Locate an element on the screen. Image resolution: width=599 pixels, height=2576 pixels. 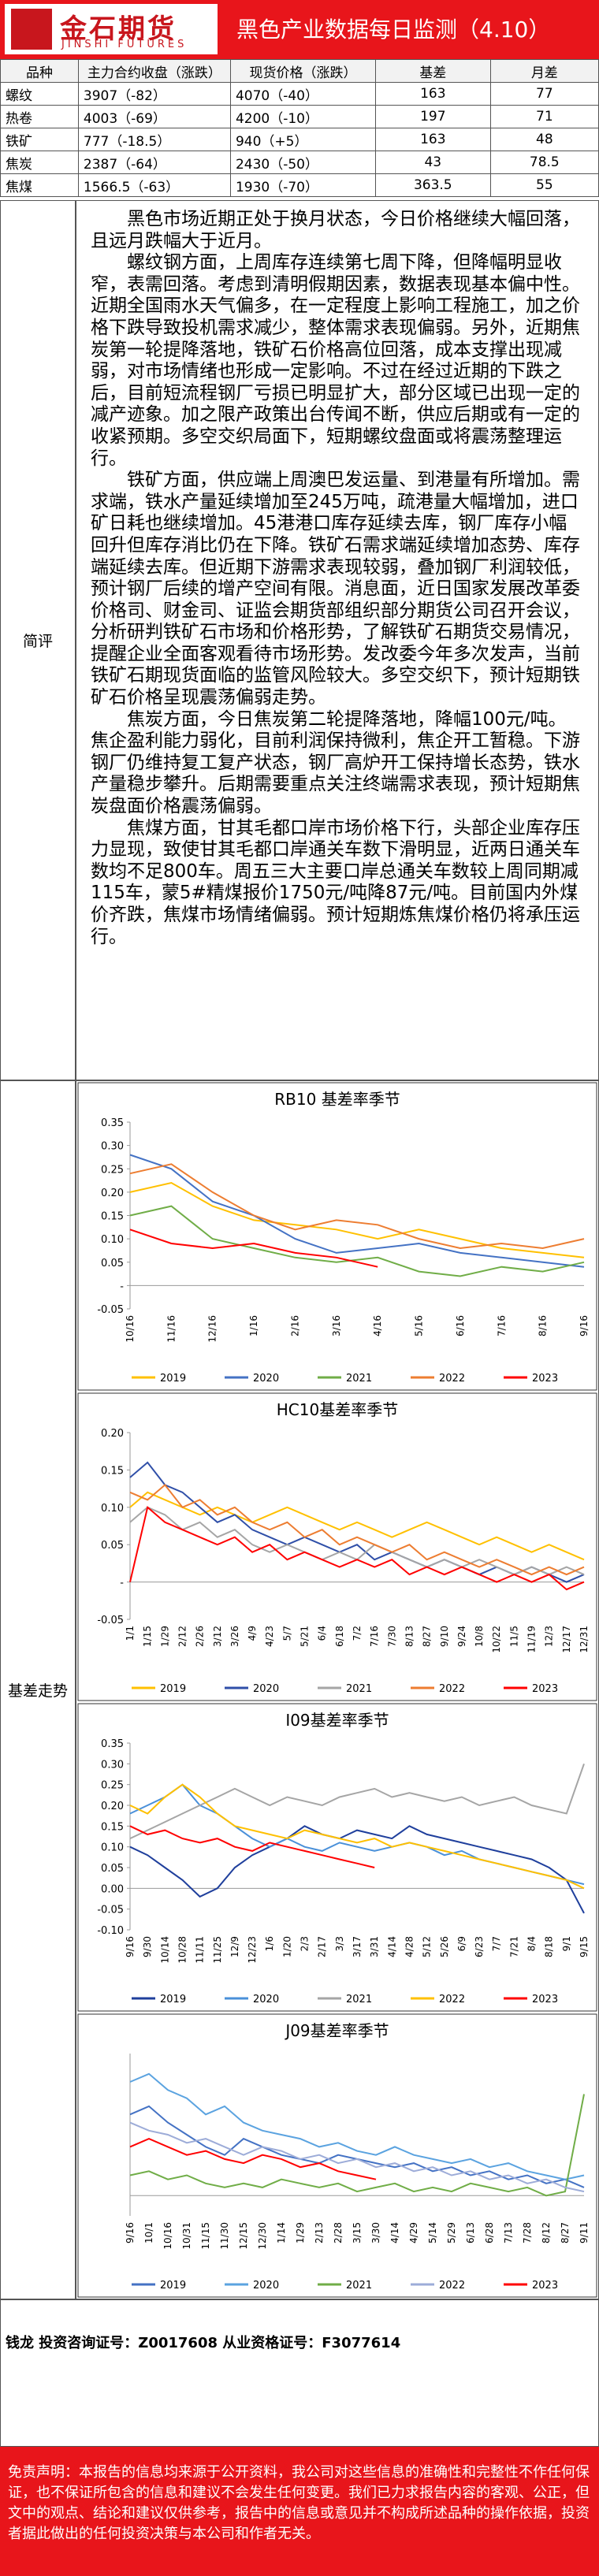
x-tick-label: 12/23 is located at coordinates (252, 1950).